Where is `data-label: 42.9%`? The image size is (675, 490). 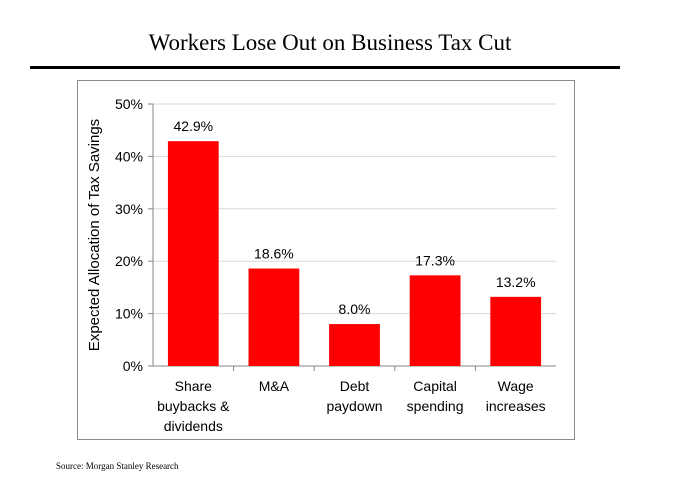
data-label: 42.9% is located at coordinates (193, 126).